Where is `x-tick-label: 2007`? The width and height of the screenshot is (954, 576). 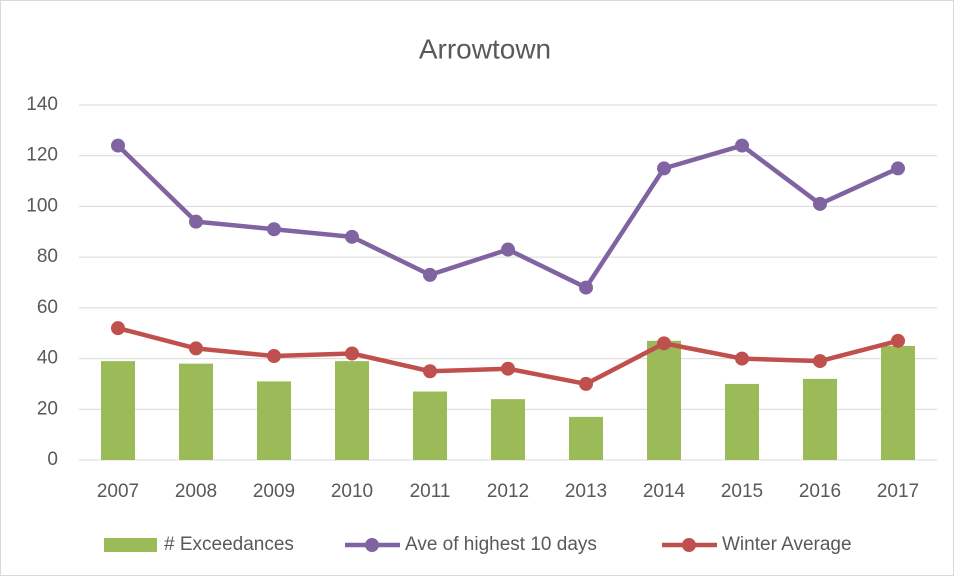
x-tick-label: 2007 is located at coordinates (118, 491).